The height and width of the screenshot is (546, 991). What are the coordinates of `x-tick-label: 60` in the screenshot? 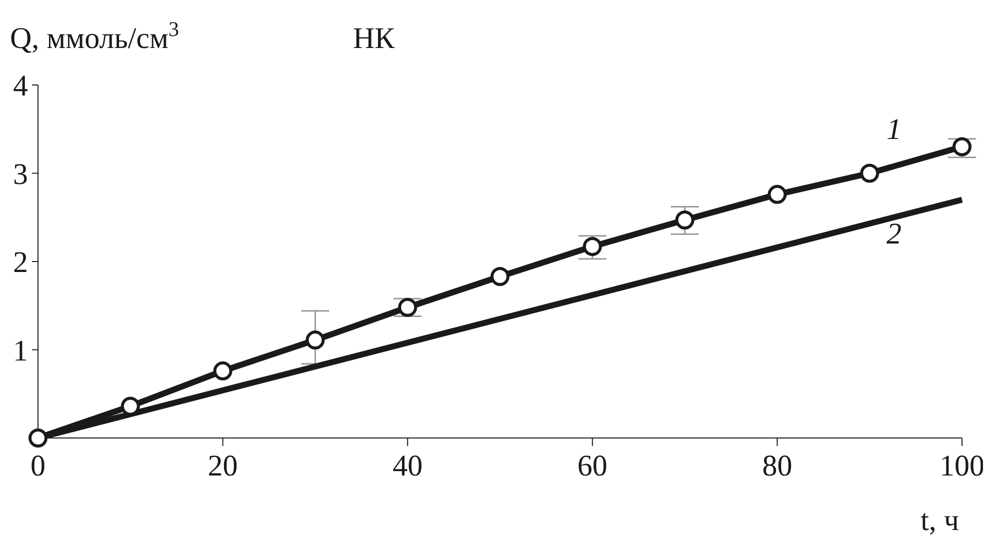 It's located at (592, 465).